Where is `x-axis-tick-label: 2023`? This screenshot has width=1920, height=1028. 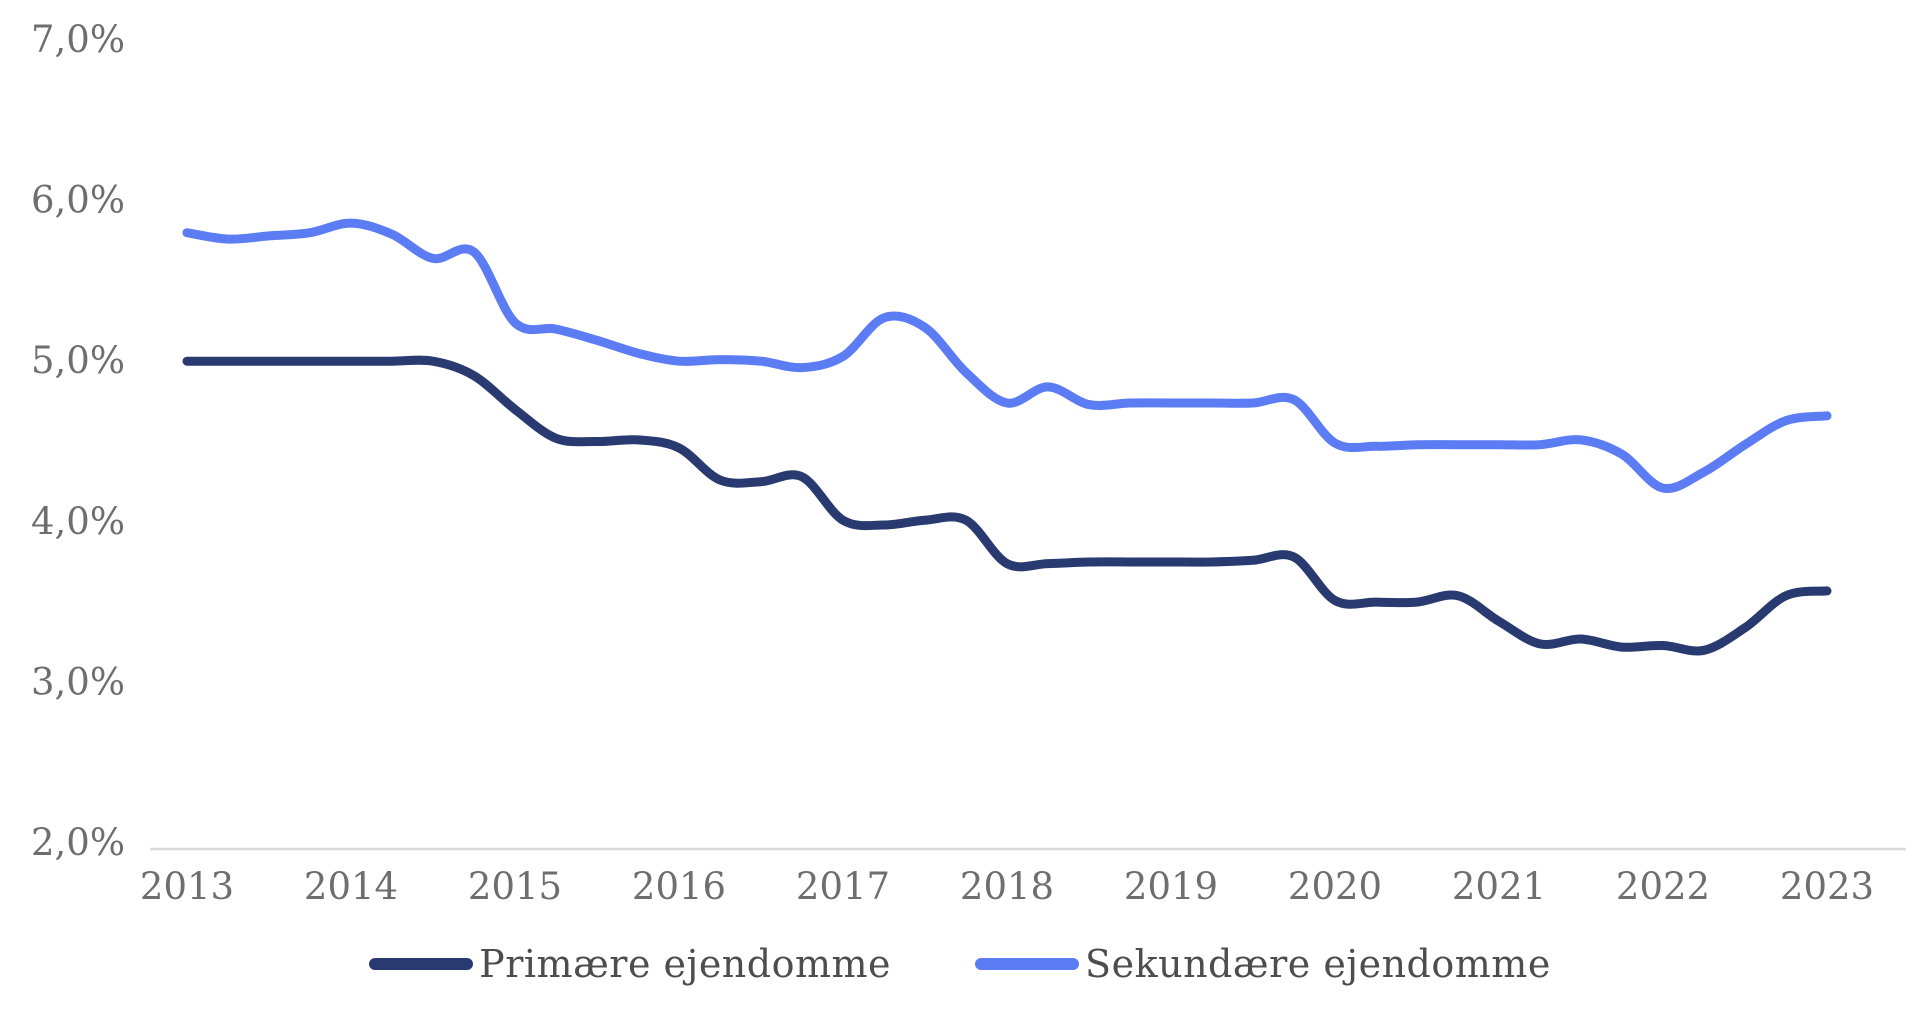
x-axis-tick-label: 2023 is located at coordinates (1827, 886).